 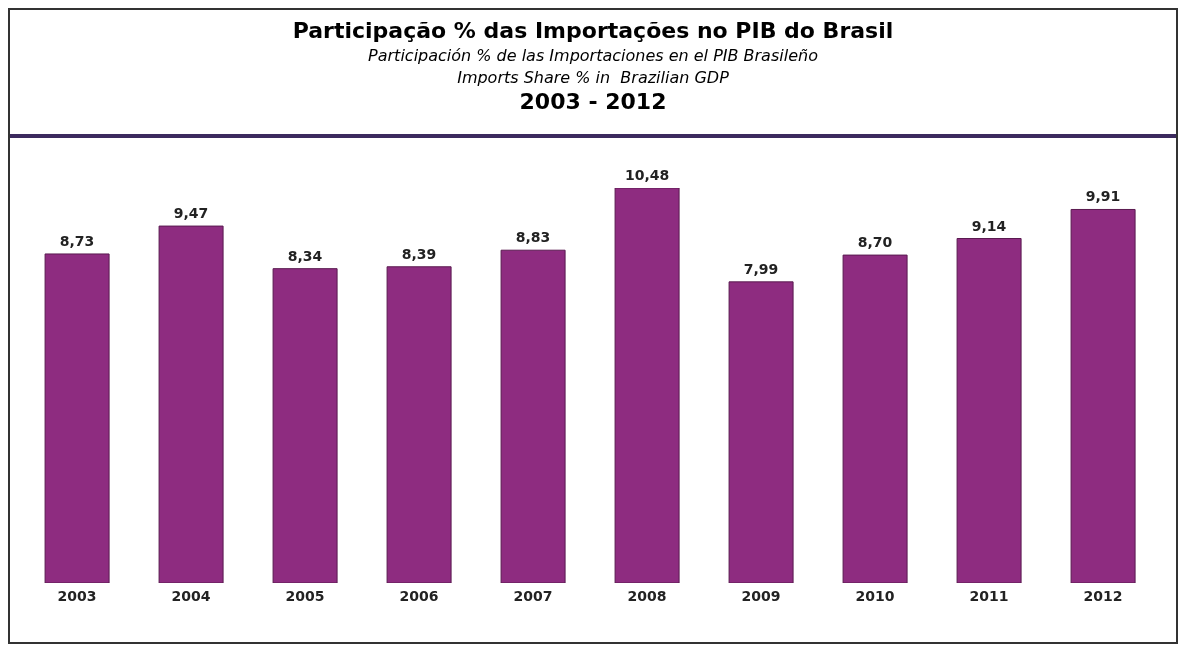 I want to click on x-tick-label: 2008, so click(x=647, y=595).